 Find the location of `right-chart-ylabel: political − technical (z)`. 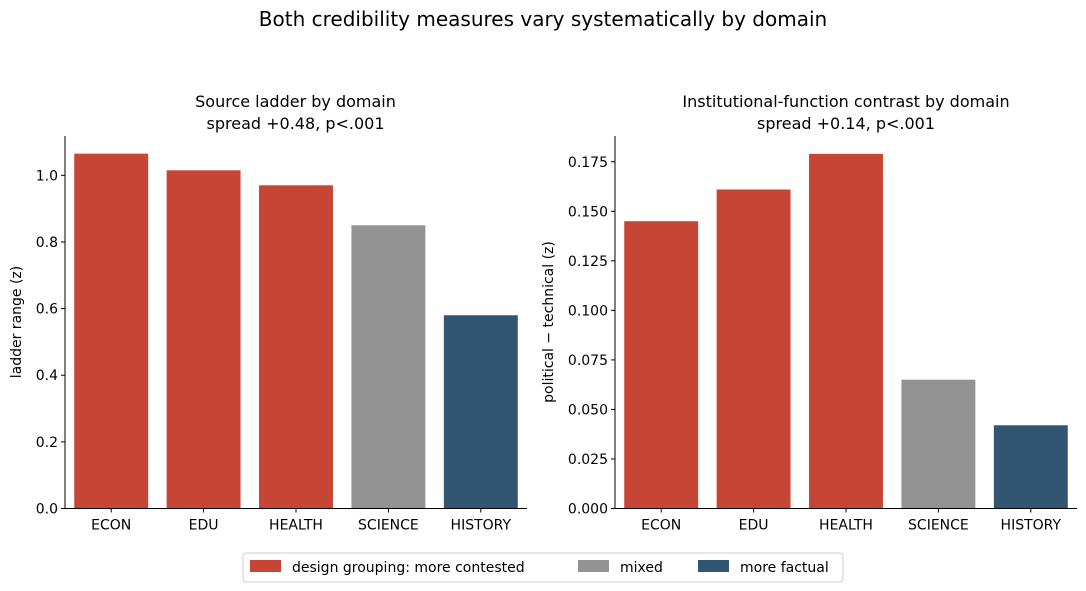

right-chart-ylabel: political − technical (z) is located at coordinates (549, 322).